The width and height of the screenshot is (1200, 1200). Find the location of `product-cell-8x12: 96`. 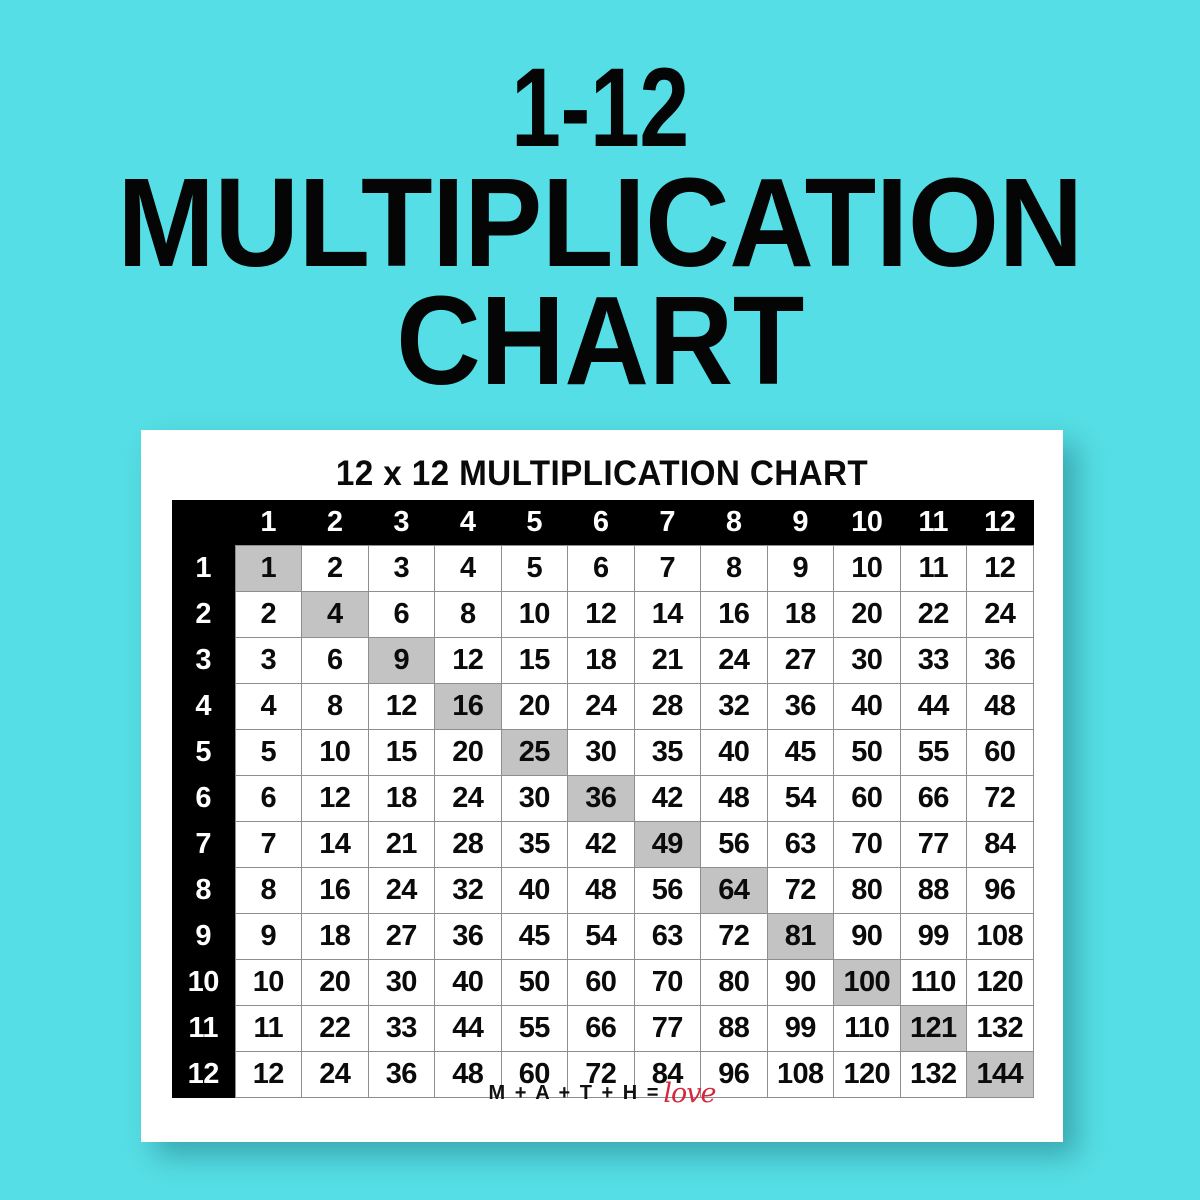

product-cell-8x12: 96 is located at coordinates (1000, 890).